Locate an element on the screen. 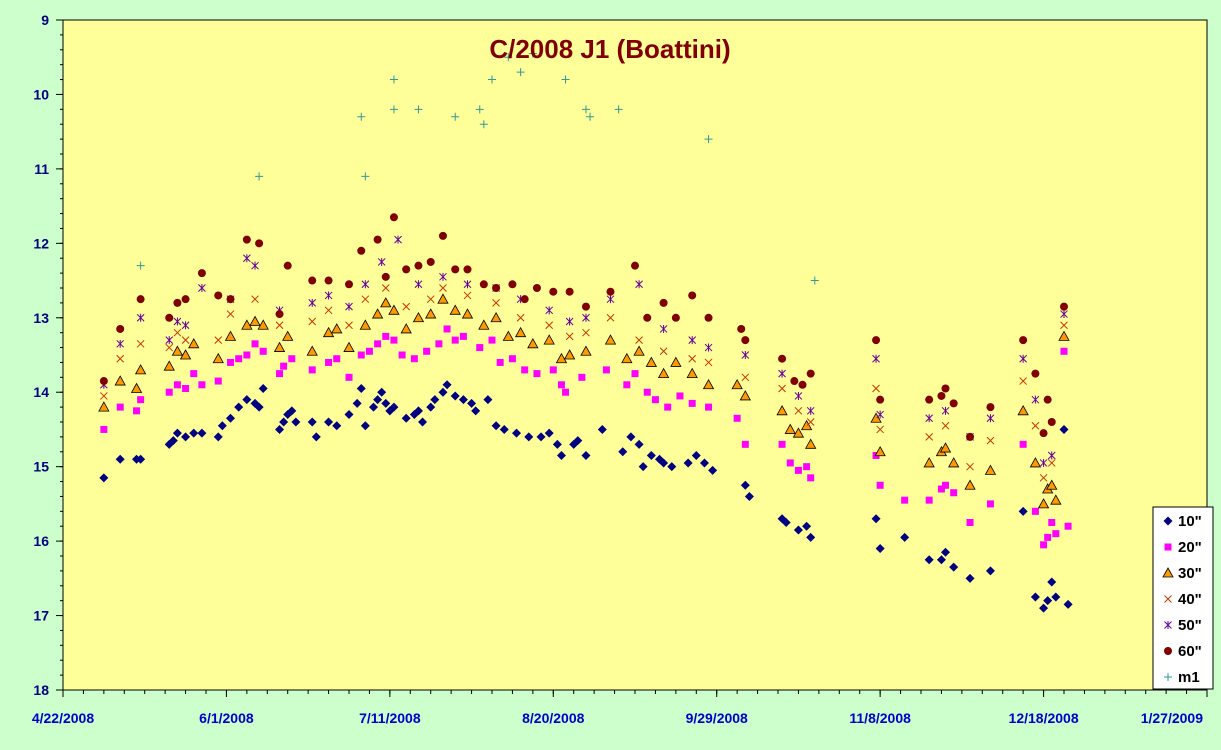 The image size is (1221, 750). legend-label: 30" is located at coordinates (1190, 573).